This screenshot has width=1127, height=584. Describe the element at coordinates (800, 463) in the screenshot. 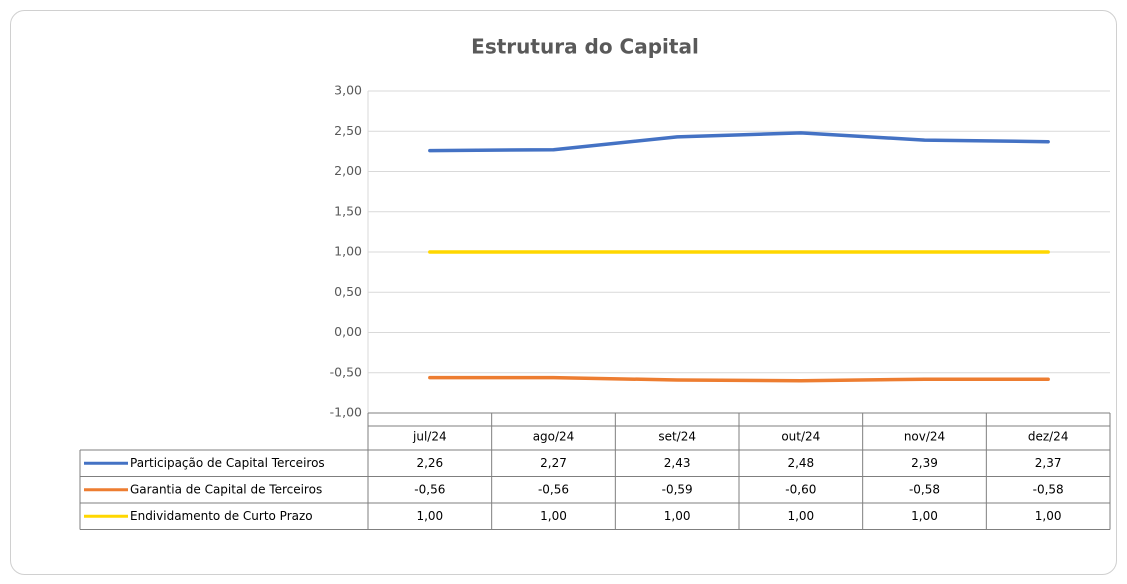

I see `table-value: 2,48` at that location.